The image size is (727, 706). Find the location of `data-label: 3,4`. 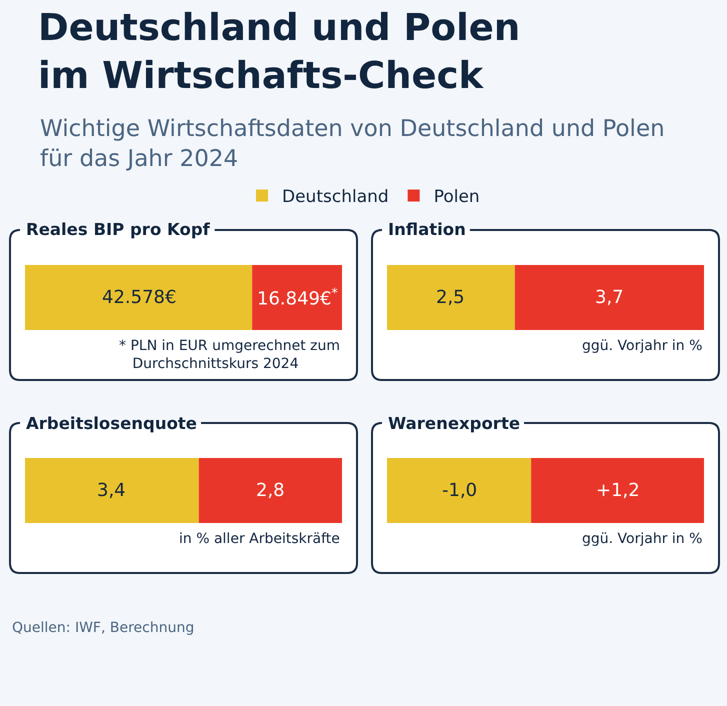

data-label: 3,4 is located at coordinates (111, 490).